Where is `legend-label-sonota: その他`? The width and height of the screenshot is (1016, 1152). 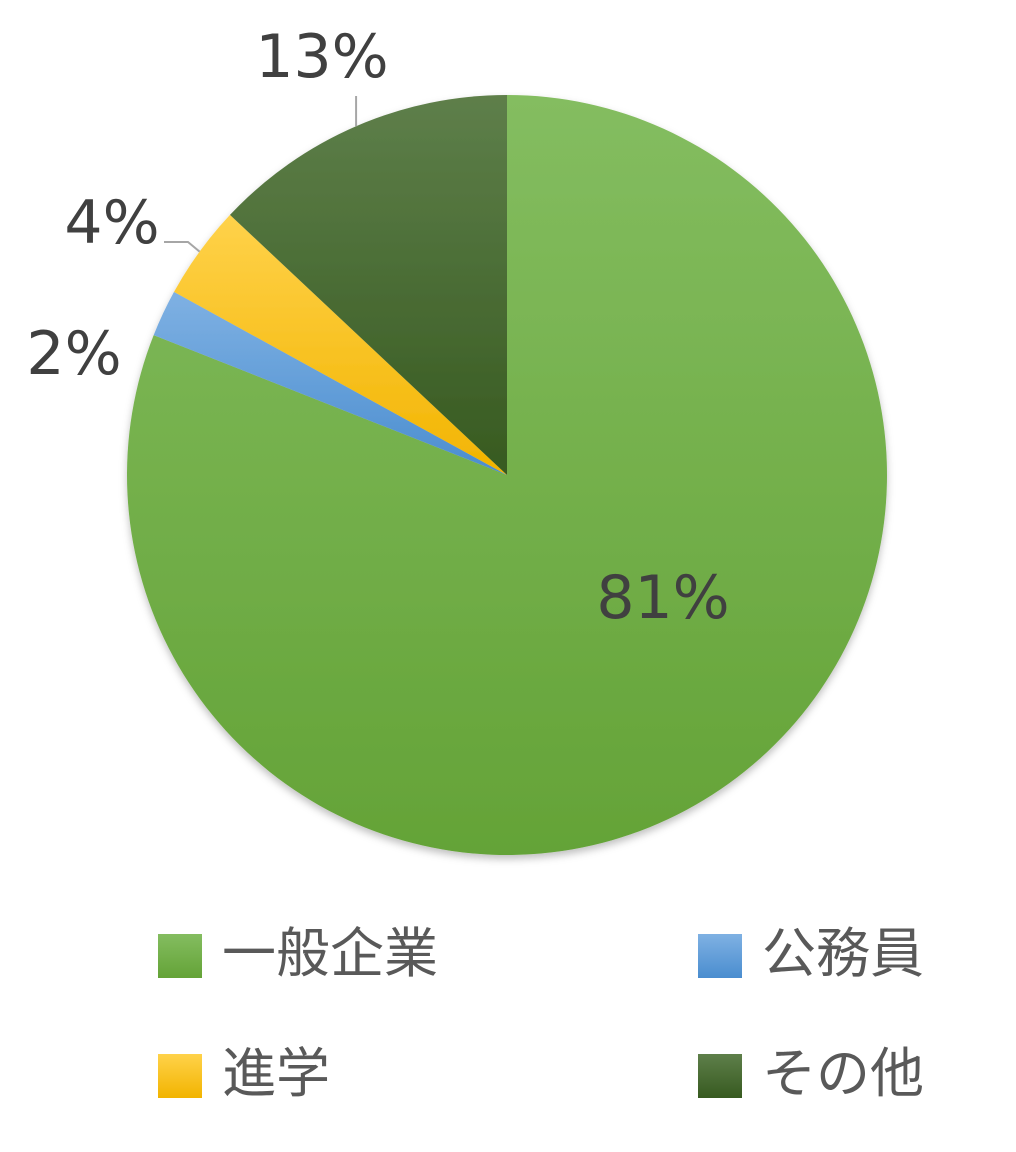 legend-label-sonota: その他 is located at coordinates (843, 1073).